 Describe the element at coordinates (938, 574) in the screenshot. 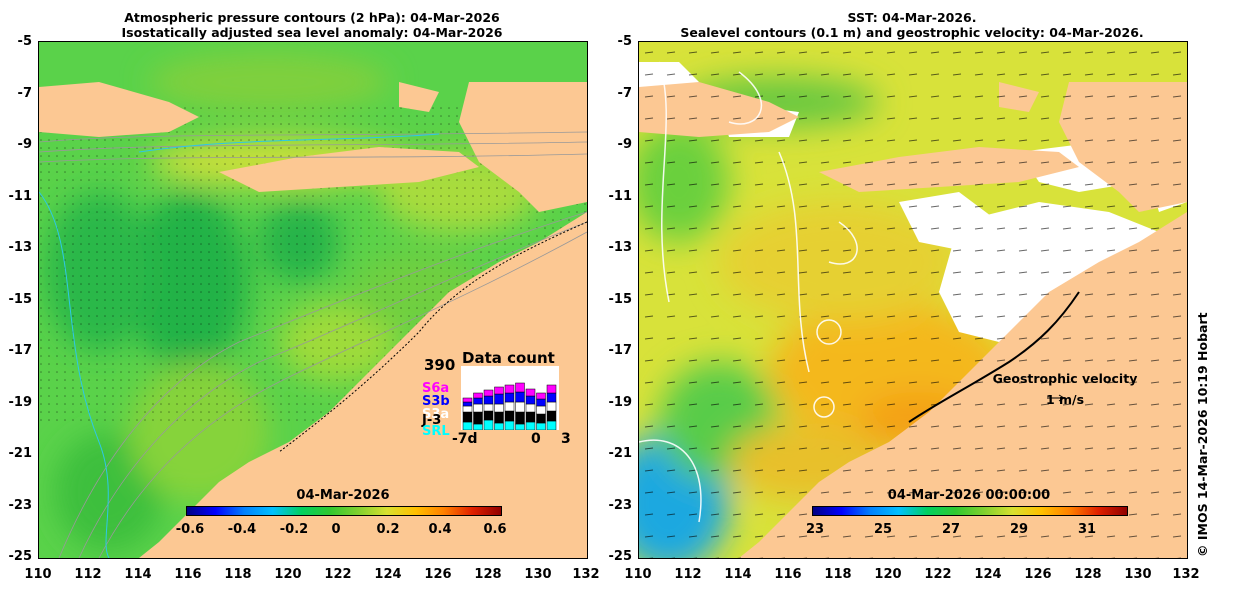

I see `right-xtick: 122` at that location.